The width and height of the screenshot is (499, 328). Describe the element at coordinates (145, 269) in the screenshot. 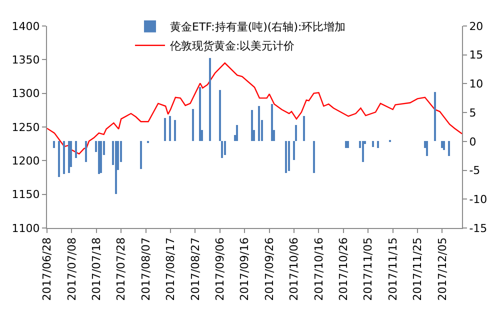

I see `x-tick-label: 2017/08/07` at that location.